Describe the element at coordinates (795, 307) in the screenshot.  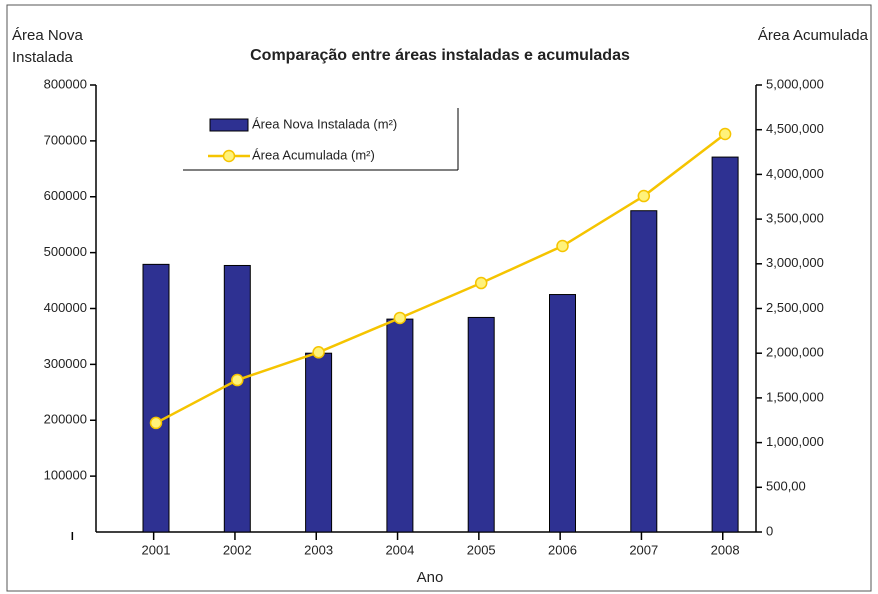
I see `y2-tick-label: 2,500,000` at that location.